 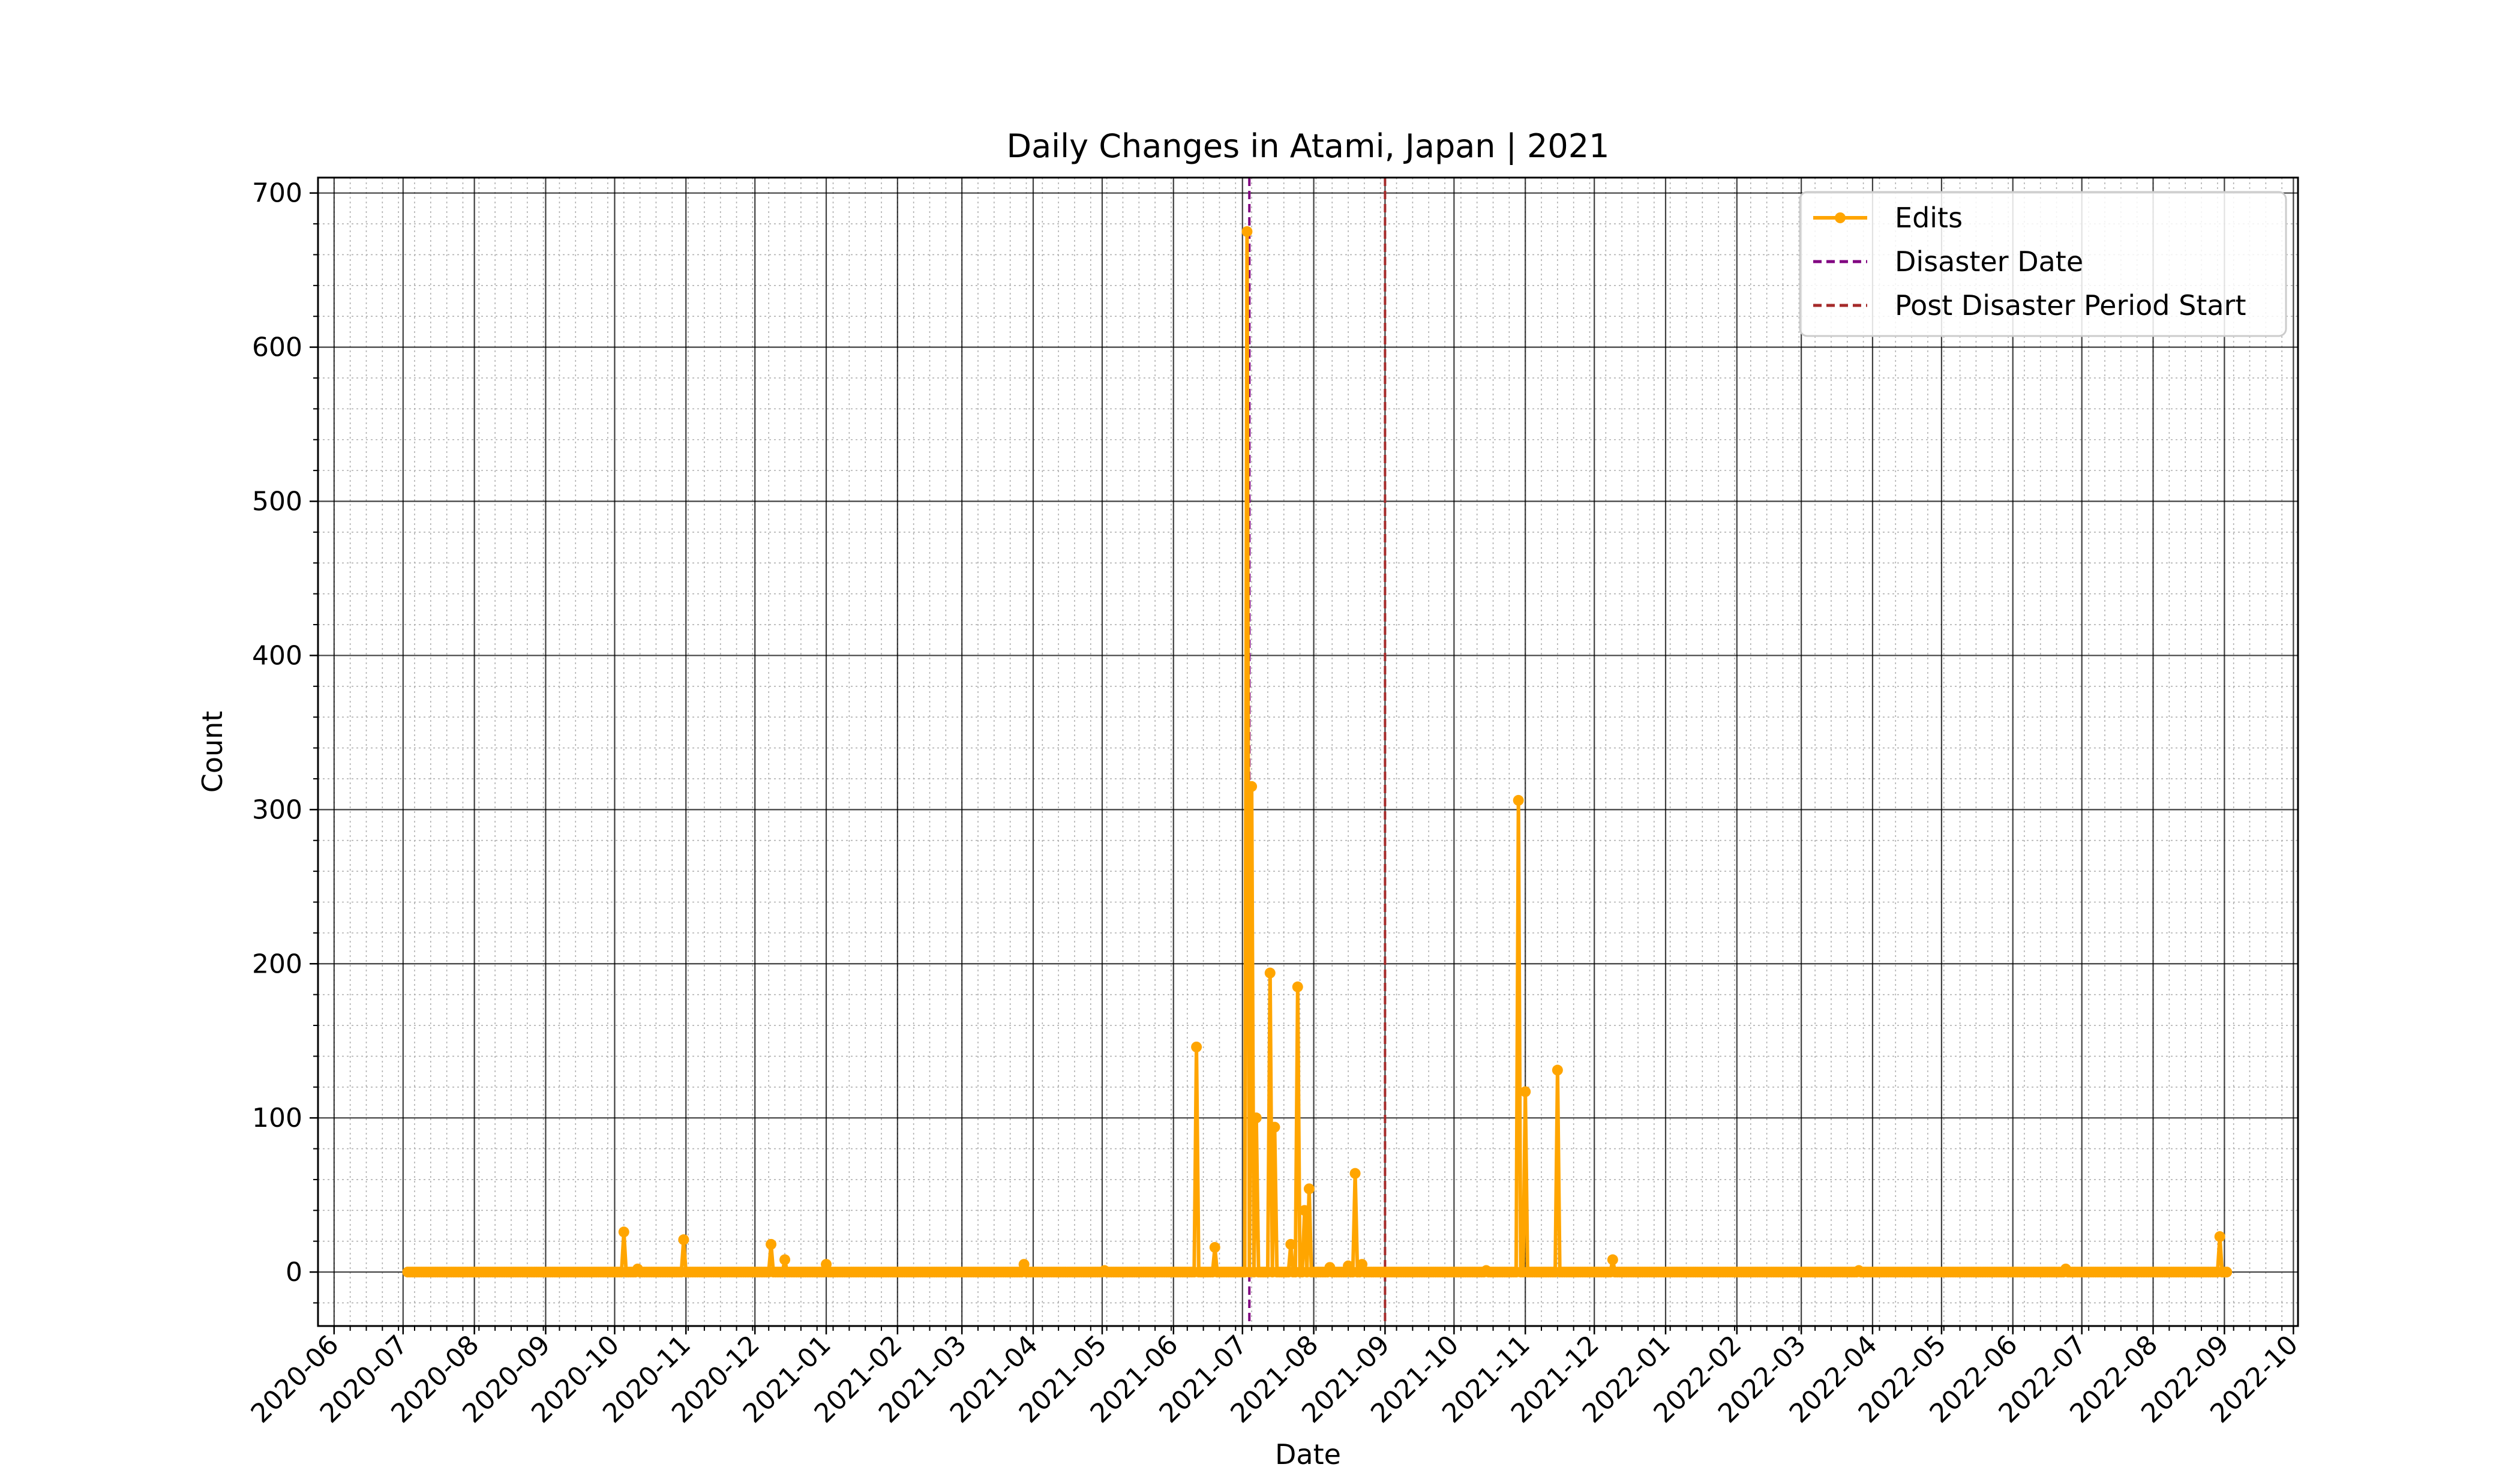 I want to click on legend-disaster-label: Disaster Date, so click(x=1989, y=261).